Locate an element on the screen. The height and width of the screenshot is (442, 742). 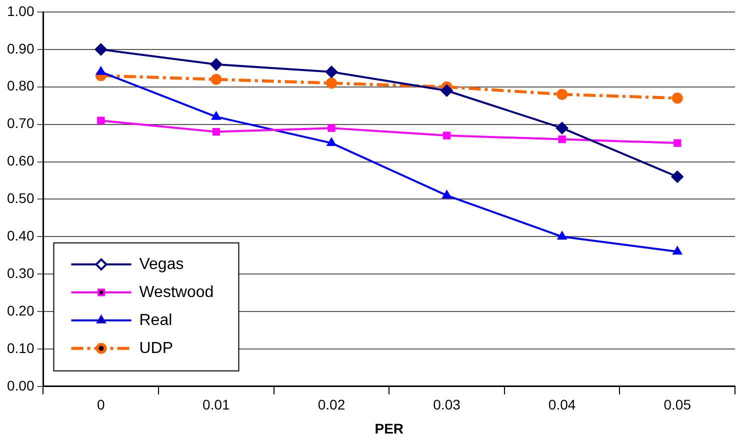
y-tick-label: 0.30 is located at coordinates (20, 272).